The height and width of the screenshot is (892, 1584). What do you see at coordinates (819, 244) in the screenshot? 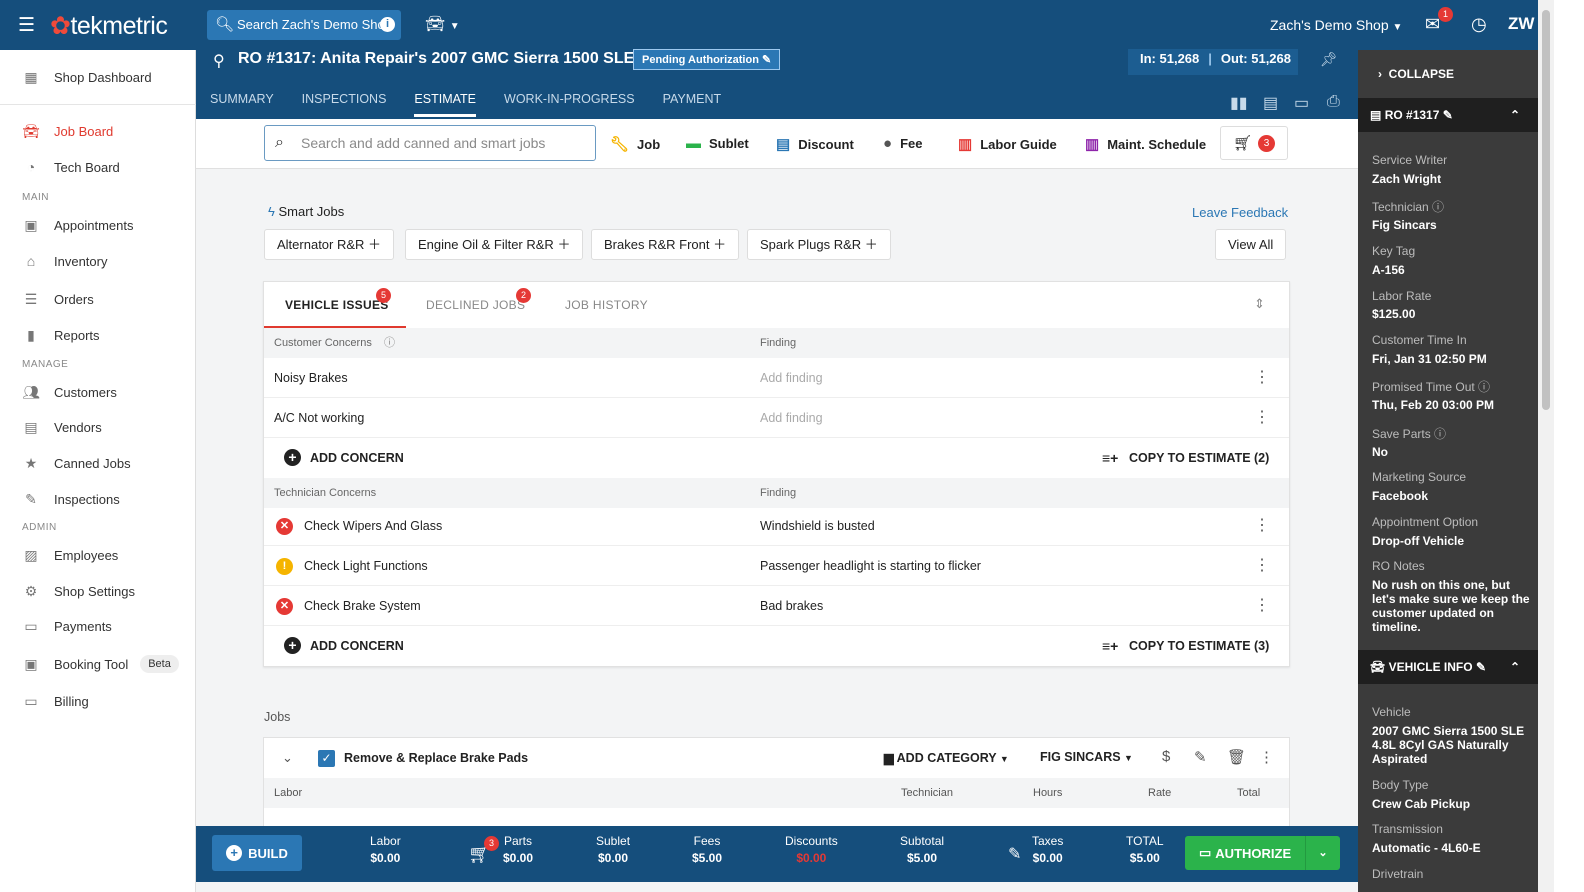
I see `smart-job-chip: Spark Plugs R&R ＋` at bounding box center [819, 244].